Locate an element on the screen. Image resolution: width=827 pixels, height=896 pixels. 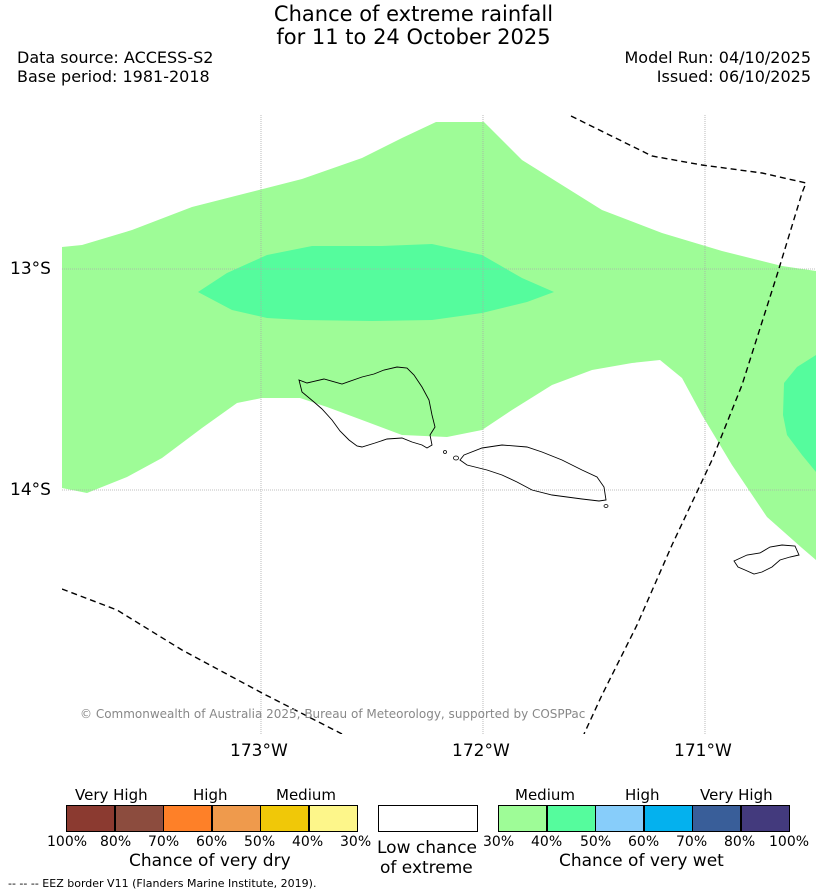
neutral-swatch is located at coordinates (428, 818).